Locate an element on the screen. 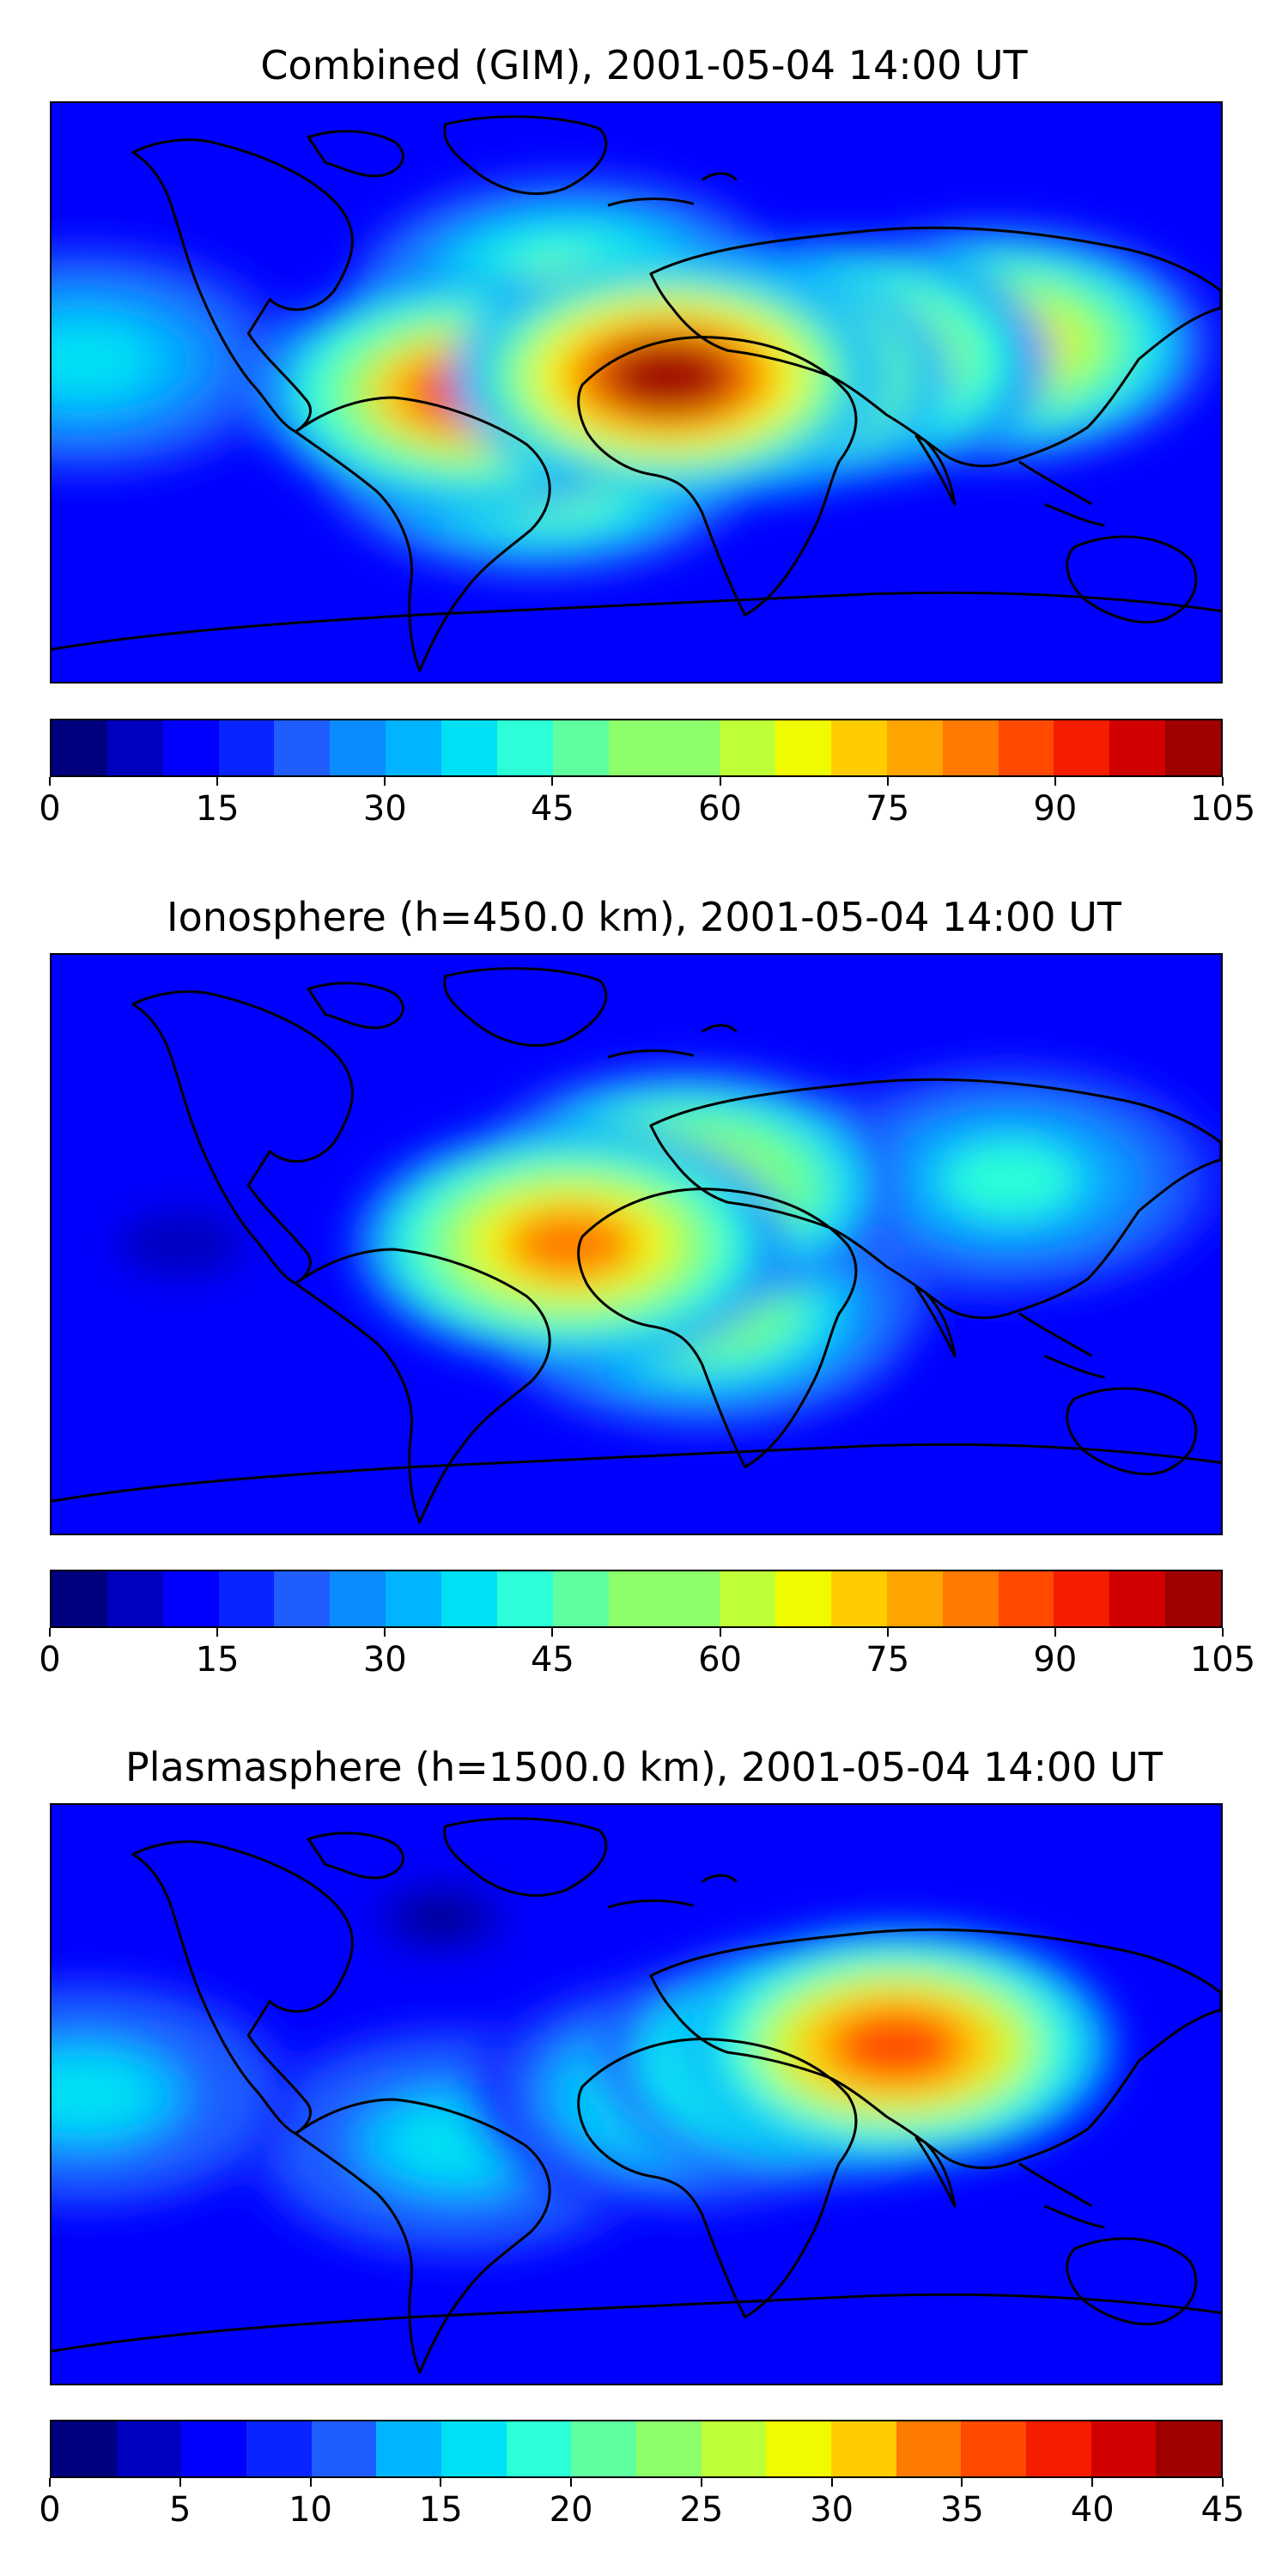  colorbar-ticks: 0 5 10 15 20 25 30 35 40 45 is located at coordinates (641, 2504).